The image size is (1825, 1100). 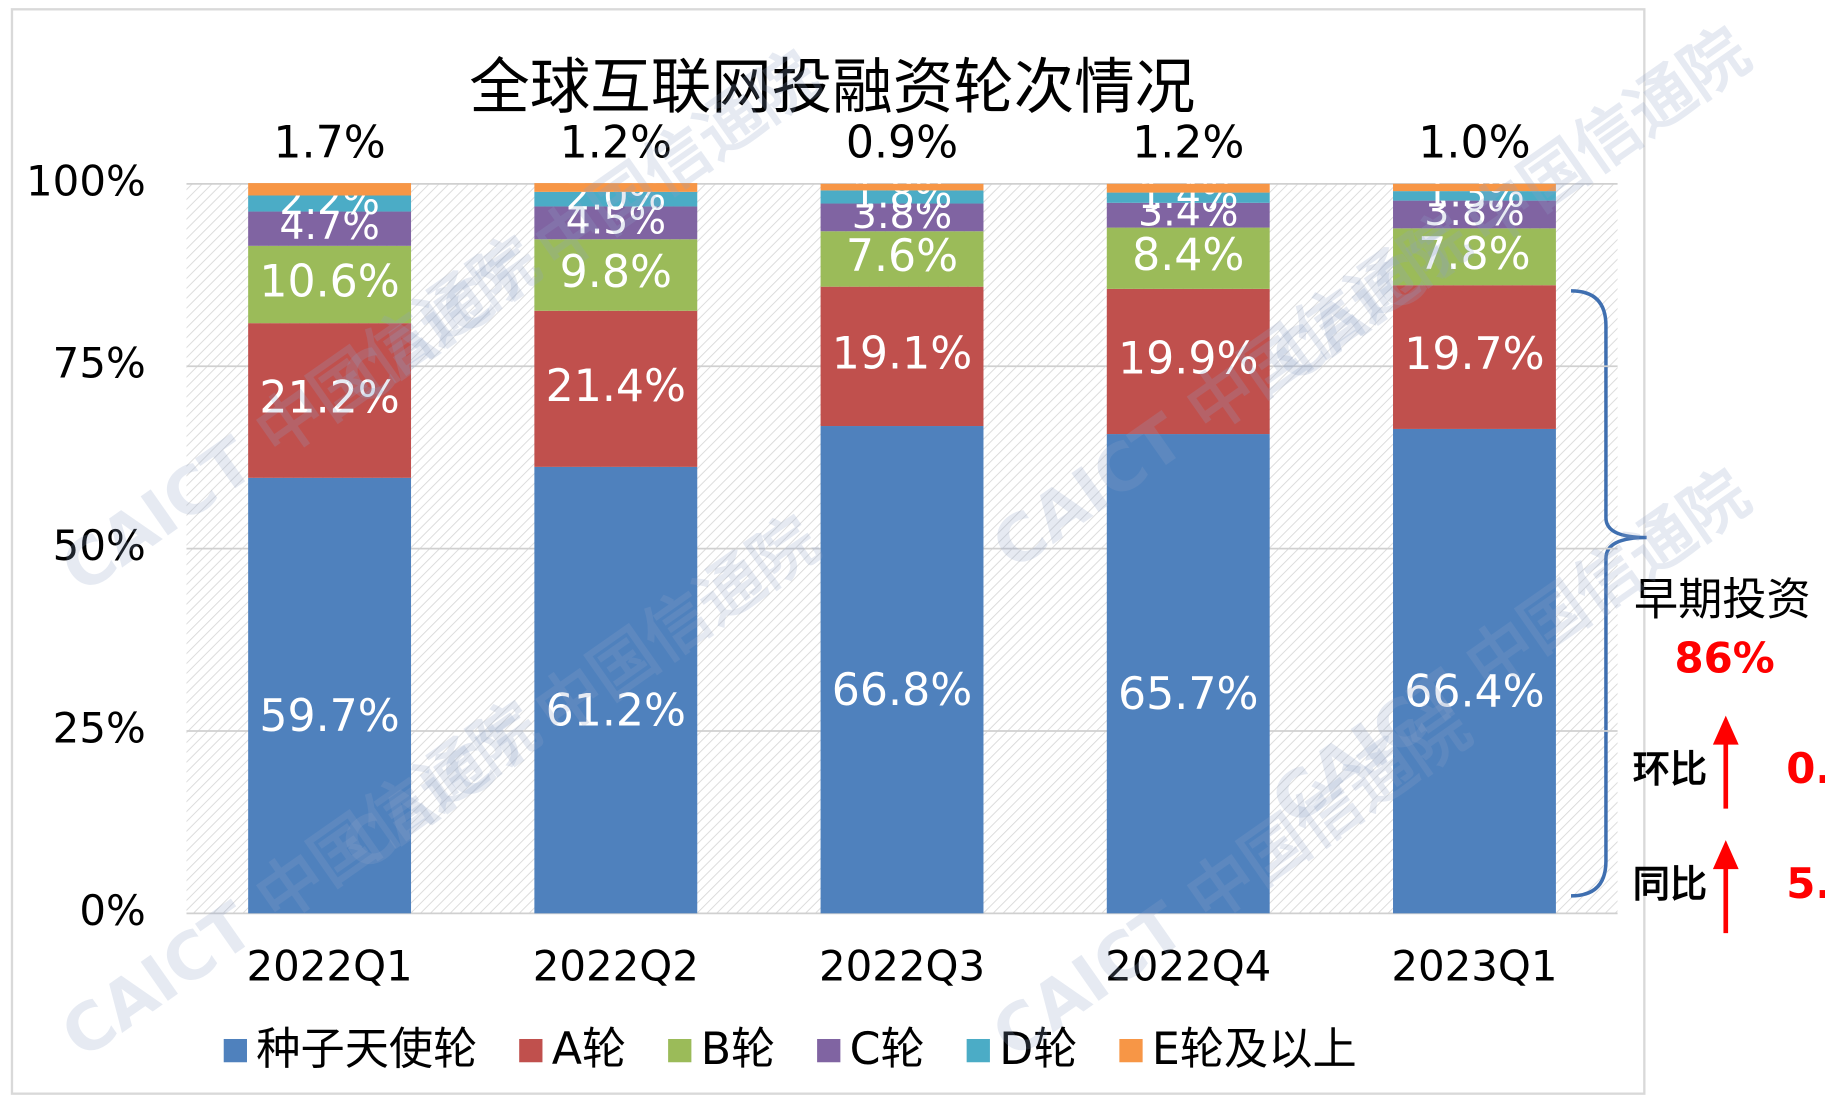 I want to click on data-label: 1.8%, so click(x=902, y=194).